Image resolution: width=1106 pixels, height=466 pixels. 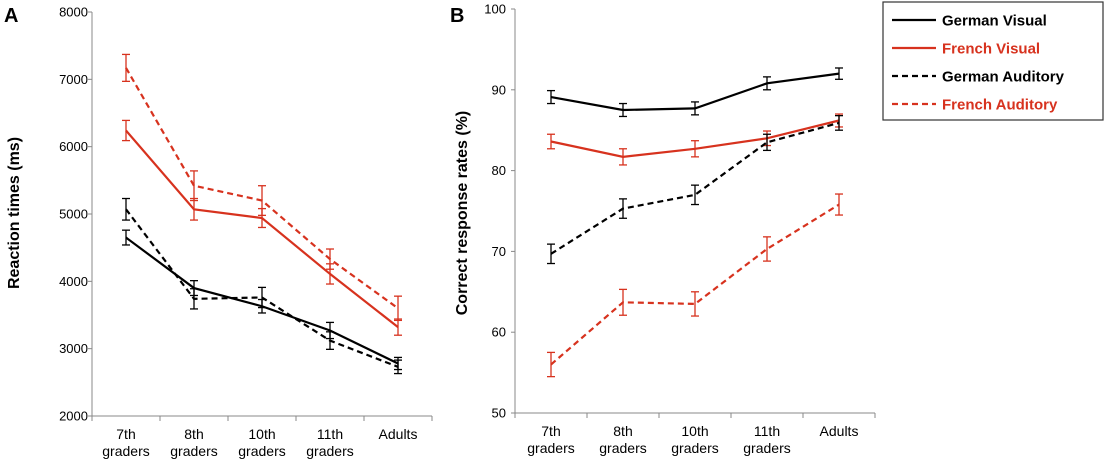 I want to click on y-tick-label: 60, so click(x=499, y=332).